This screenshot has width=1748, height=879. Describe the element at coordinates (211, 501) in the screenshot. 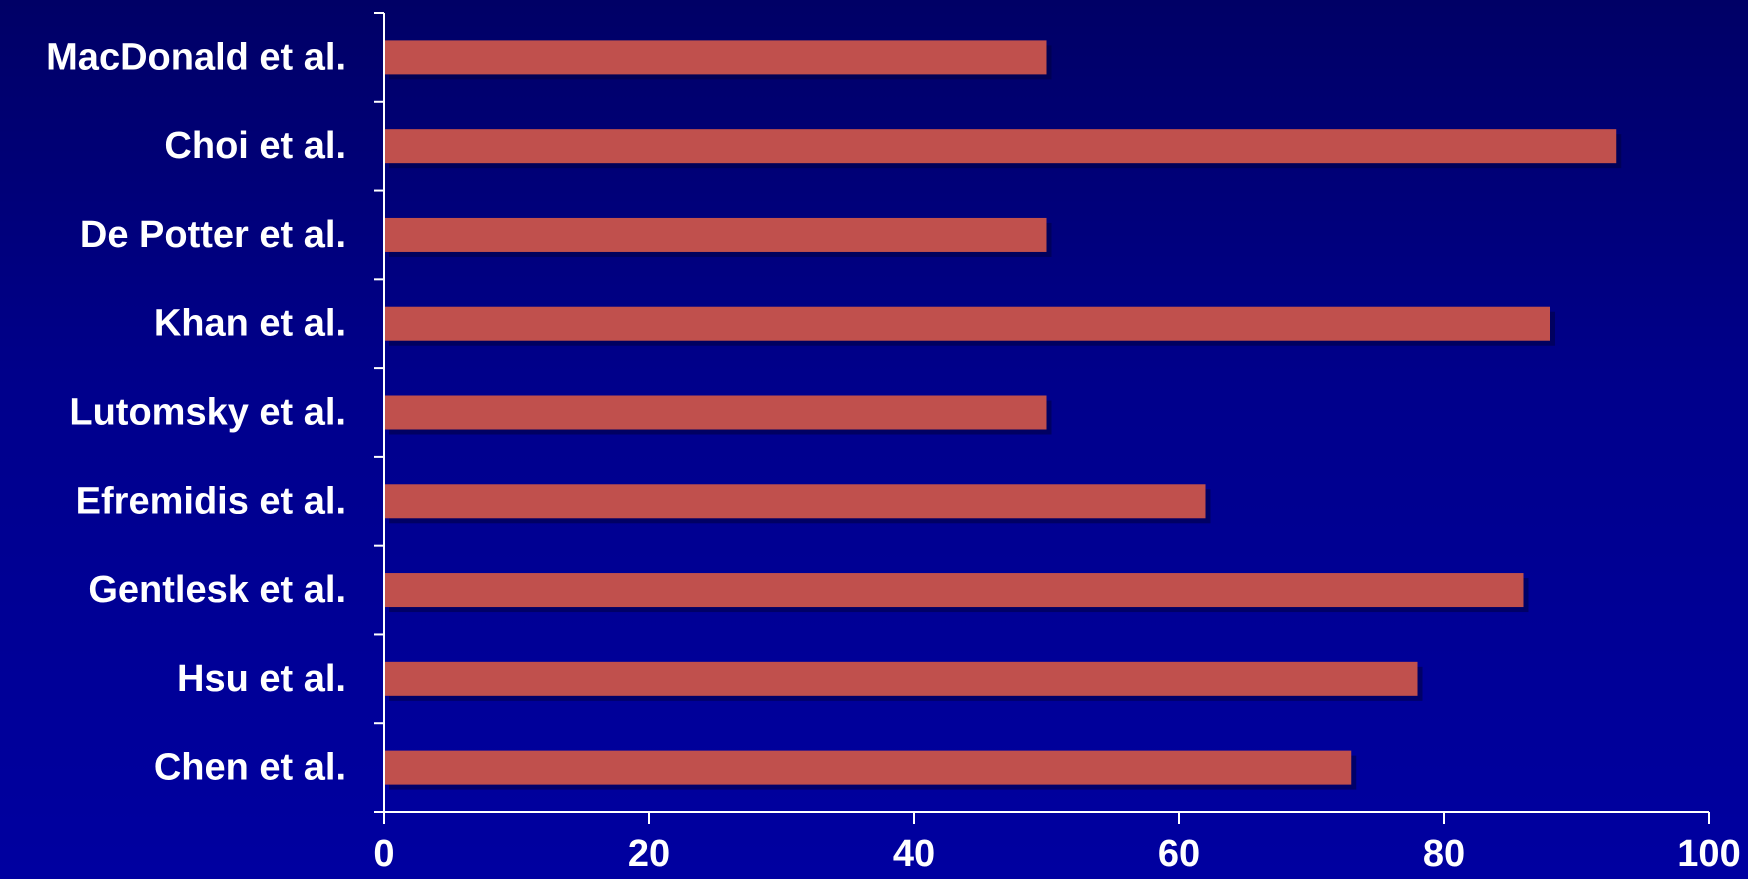

I see `category-label: Efremidis et al.` at that location.